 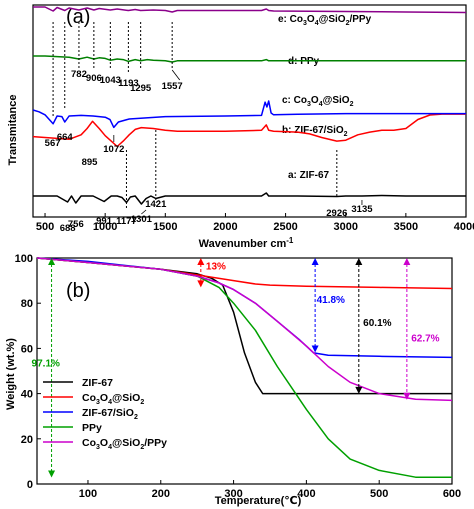 I want to click on ftir-x-tick-label: 2500, so click(x=285, y=227).